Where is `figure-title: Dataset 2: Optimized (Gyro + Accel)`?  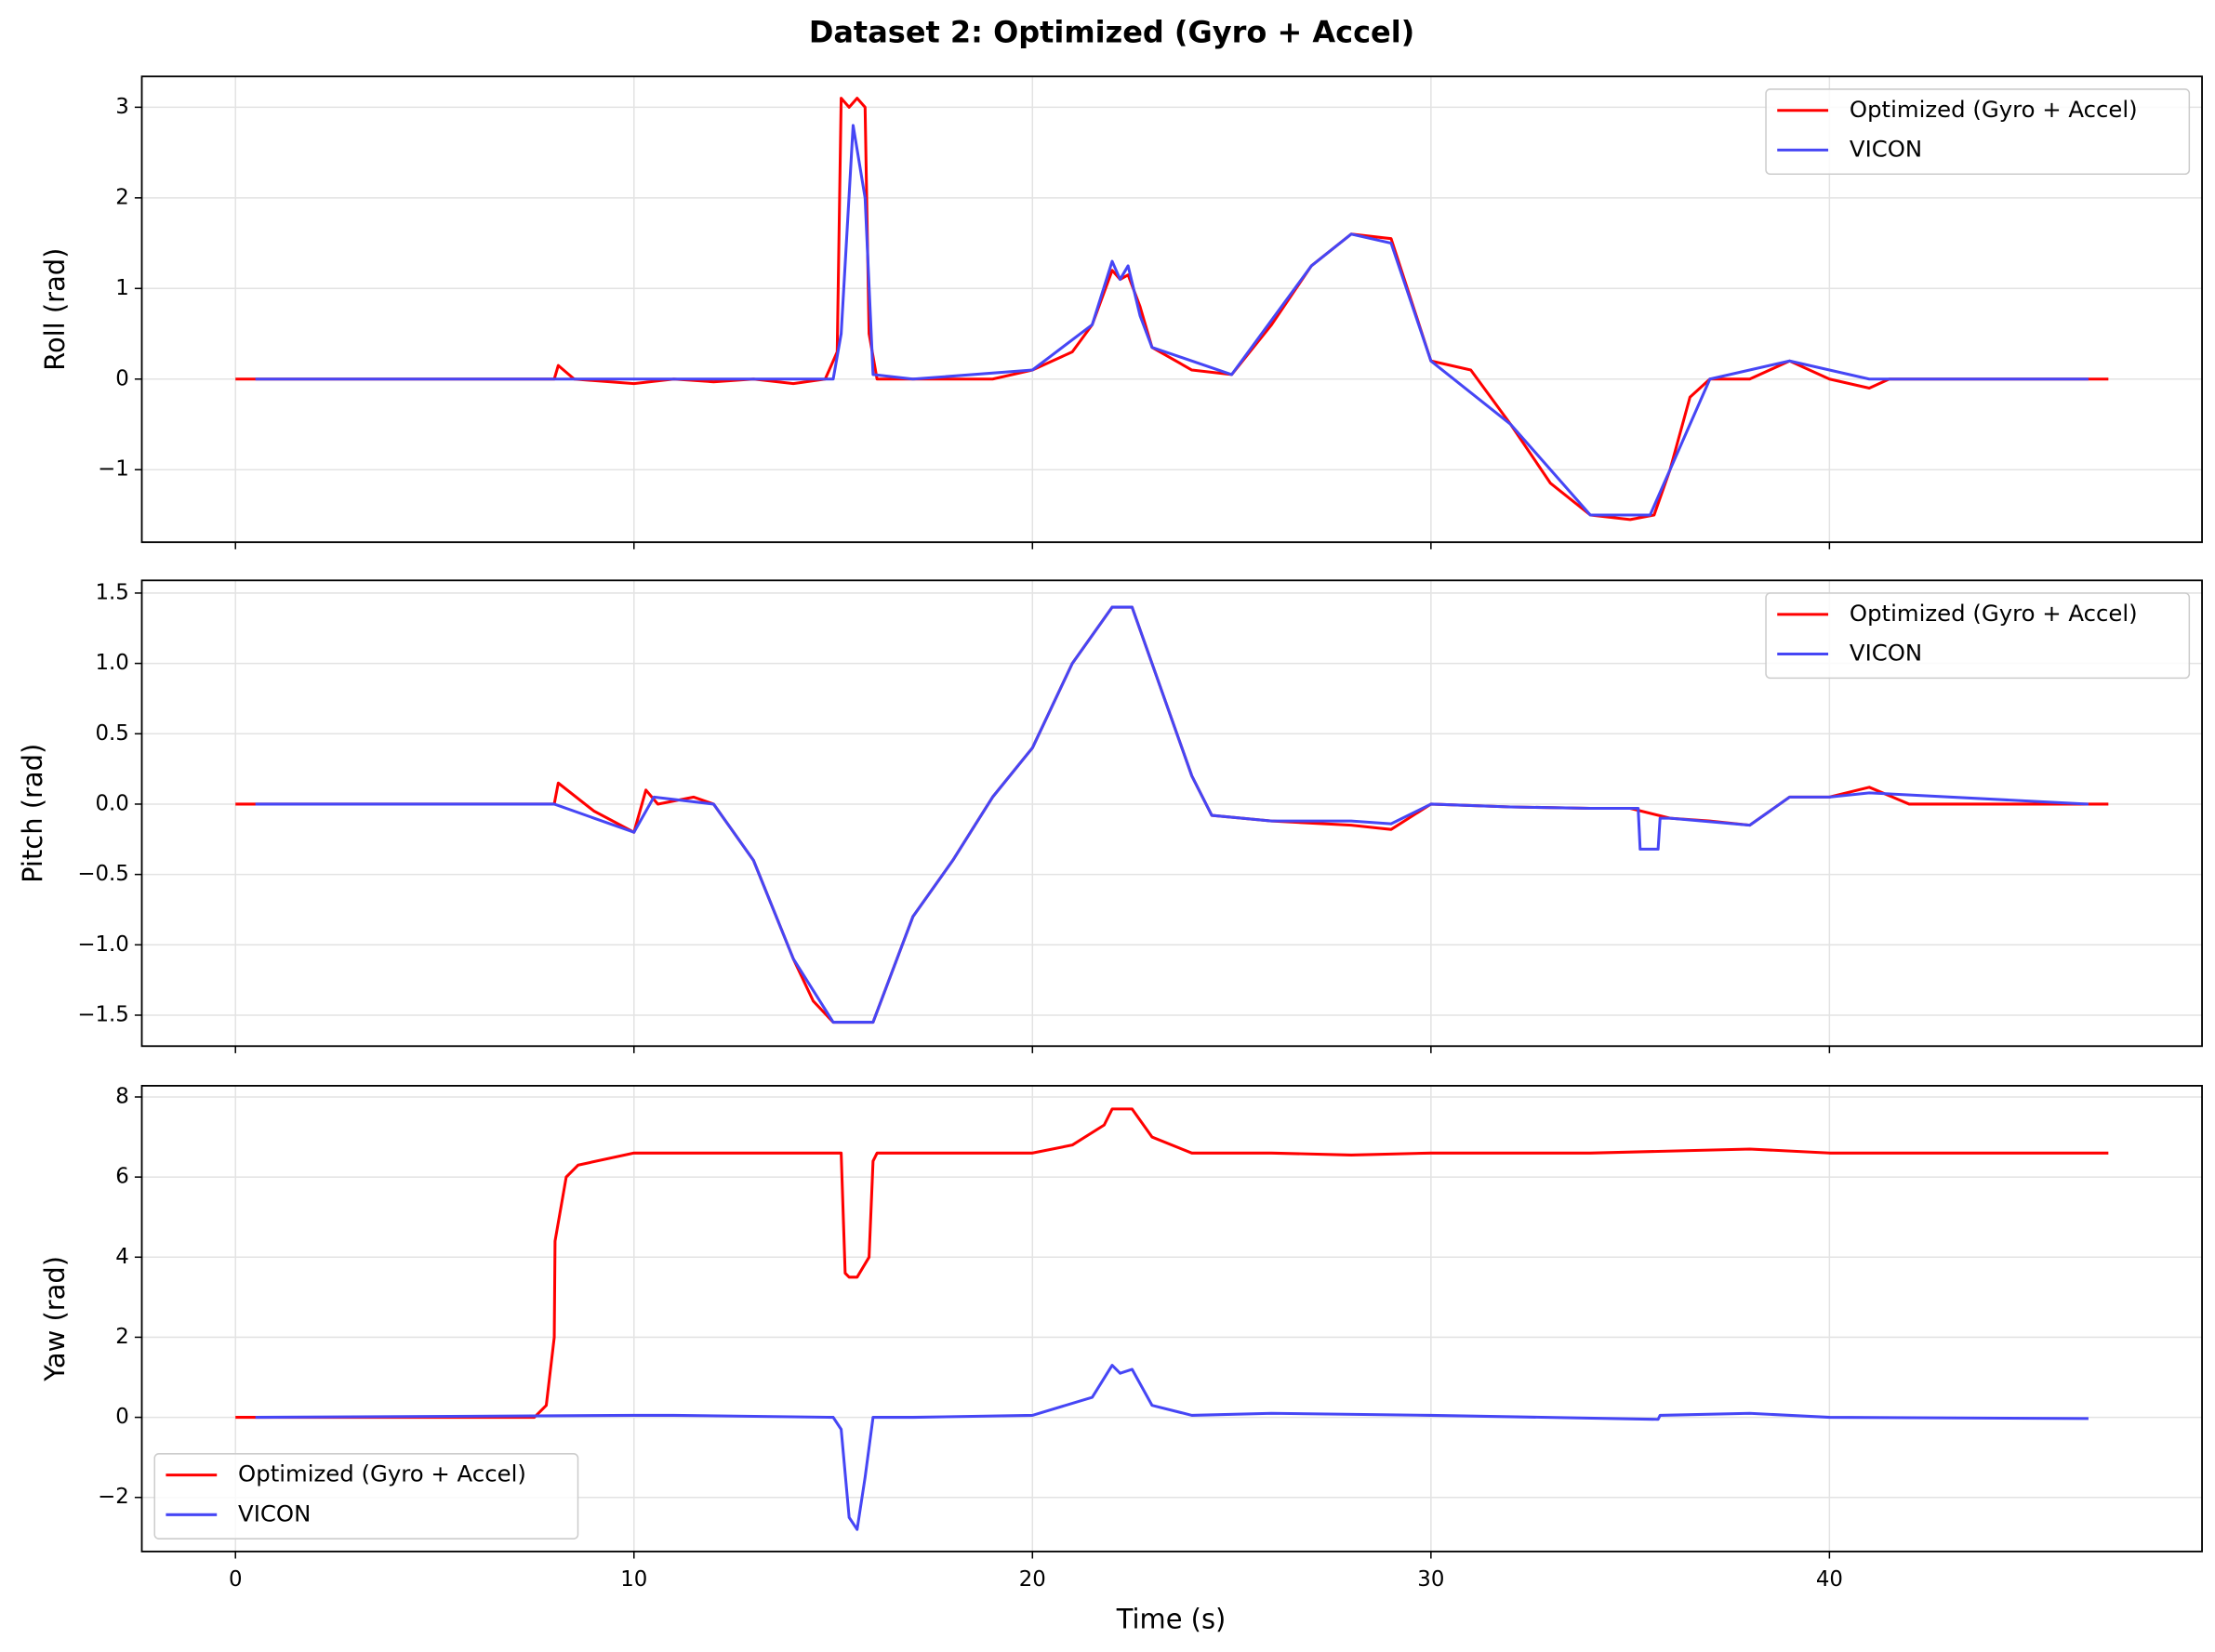 figure-title: Dataset 2: Optimized (Gyro + Accel) is located at coordinates (1111, 32).